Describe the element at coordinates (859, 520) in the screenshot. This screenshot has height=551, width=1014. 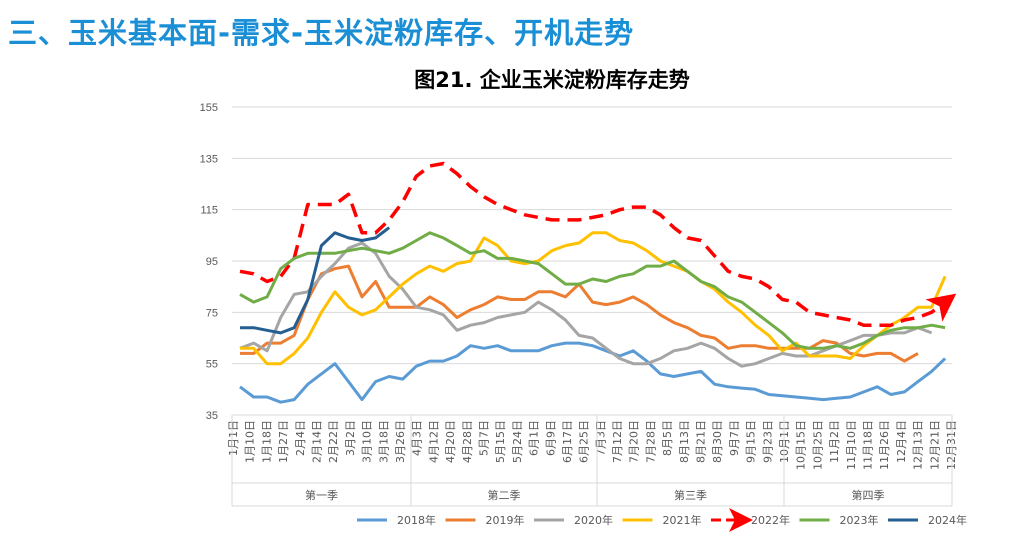
I see `legend-label: 2023年` at that location.